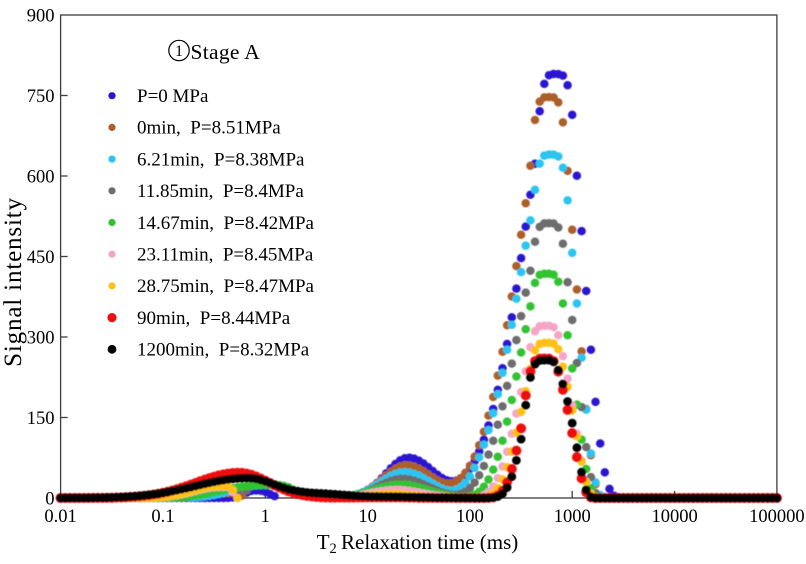 Image resolution: width=806 pixels, height=564 pixels. What do you see at coordinates (41, 178) in the screenshot?
I see `svg-text: 600` at bounding box center [41, 178].